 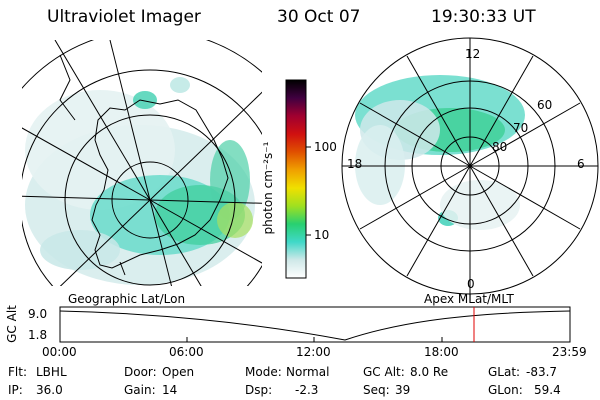 I want to click on info-mode-label: Mode:, so click(x=263, y=372).